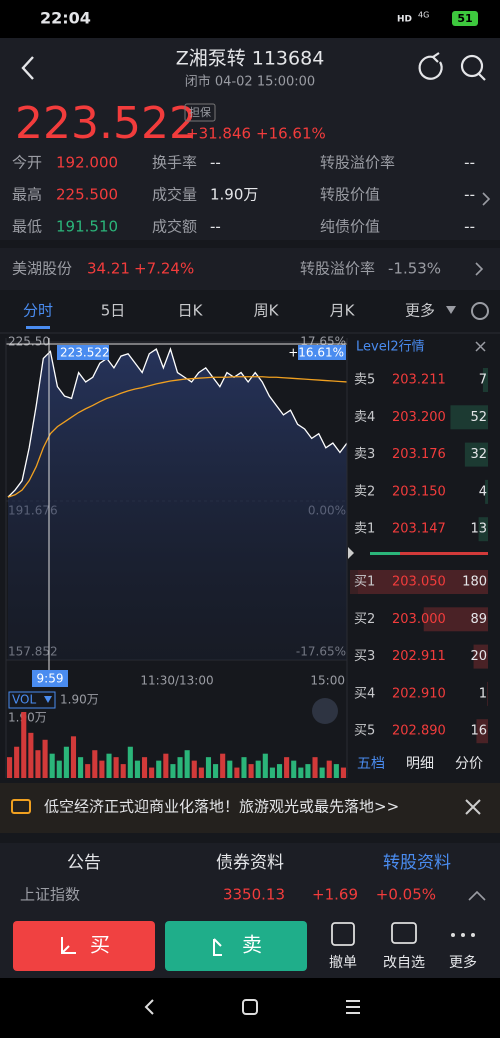  What do you see at coordinates (252, 945) in the screenshot?
I see `sell-label: 卖` at bounding box center [252, 945].